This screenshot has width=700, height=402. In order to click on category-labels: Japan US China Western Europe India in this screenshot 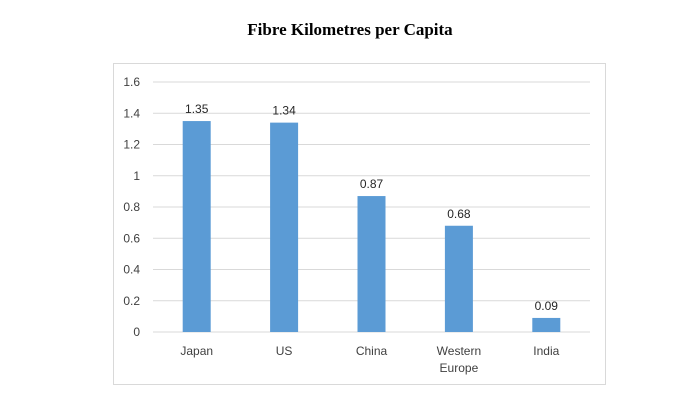, I will do `click(369, 359)`.